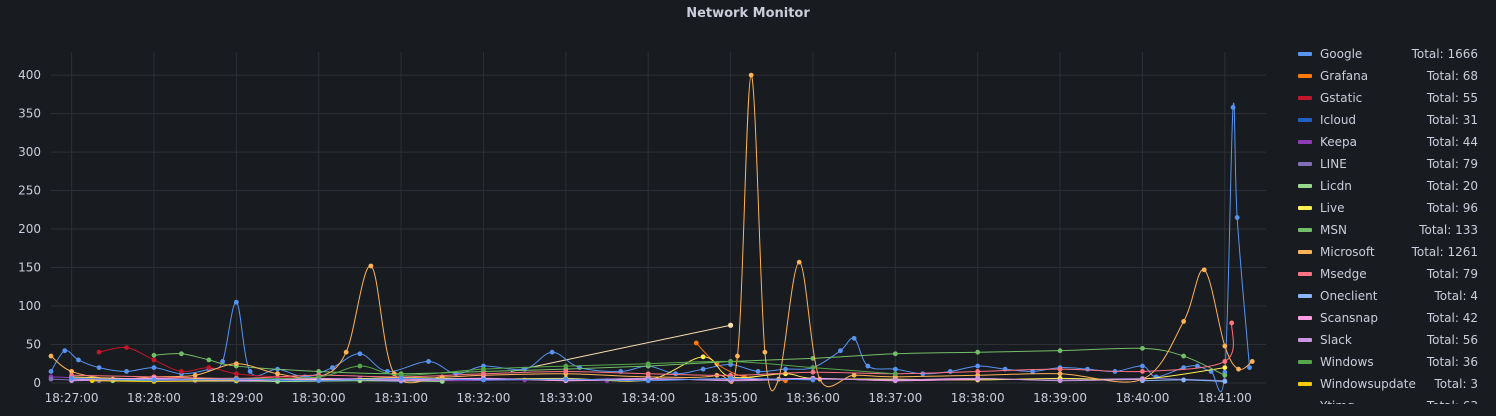  I want to click on legend-series-total: Total: 44, so click(1452, 142).